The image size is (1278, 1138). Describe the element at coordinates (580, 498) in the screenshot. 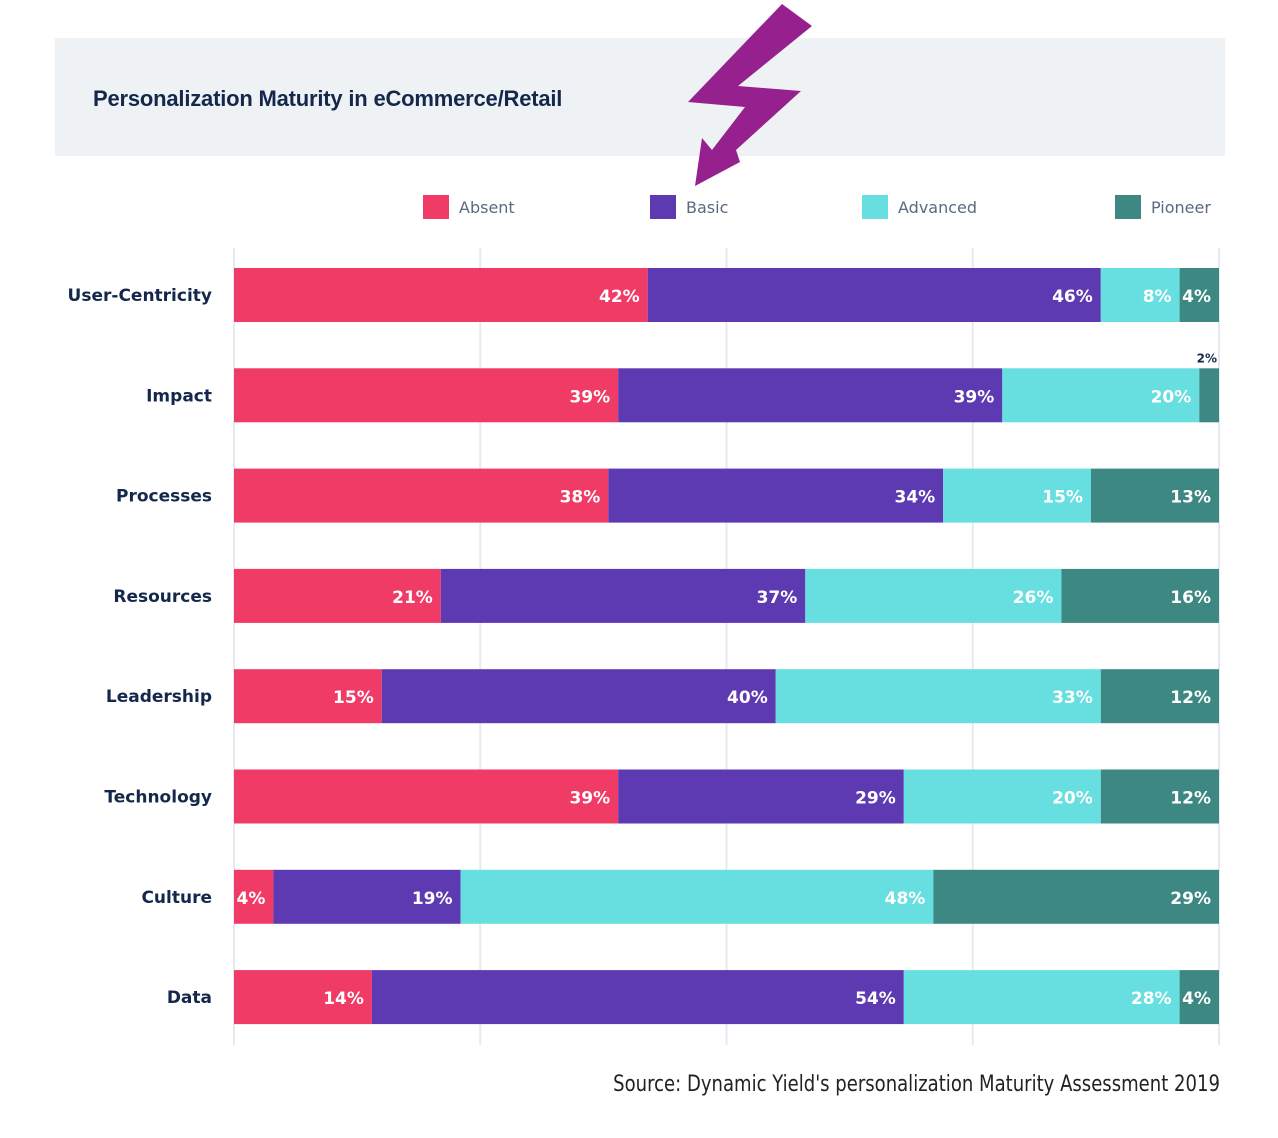

I see `data-label: 38%` at that location.